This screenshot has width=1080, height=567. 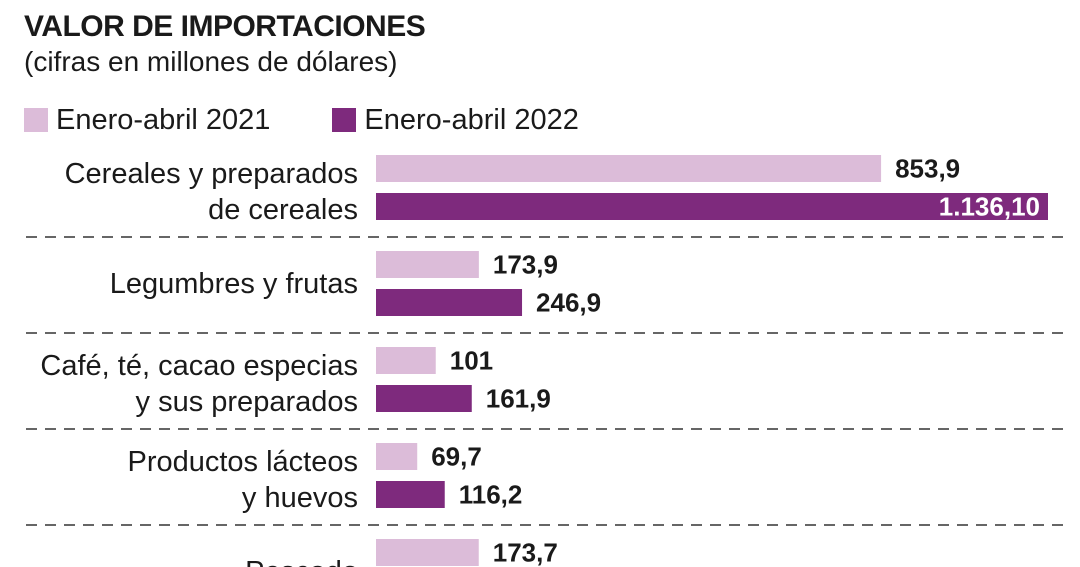 What do you see at coordinates (163, 119) in the screenshot?
I see `legend-label-2021: Enero-abril 2021` at bounding box center [163, 119].